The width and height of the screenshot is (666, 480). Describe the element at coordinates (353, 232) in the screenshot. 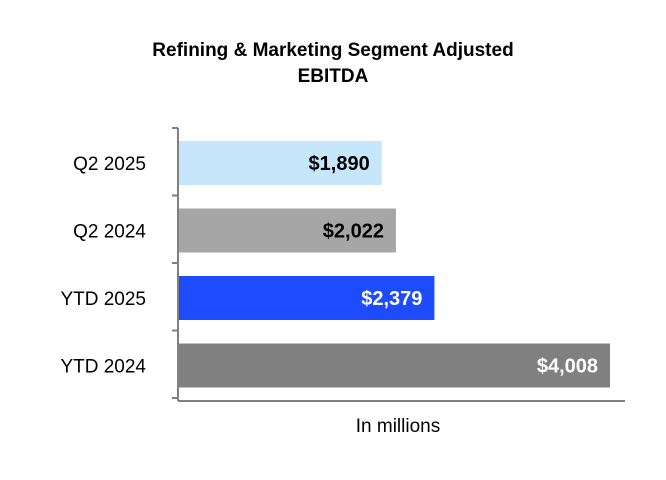

I see `value-label: $2,022` at that location.